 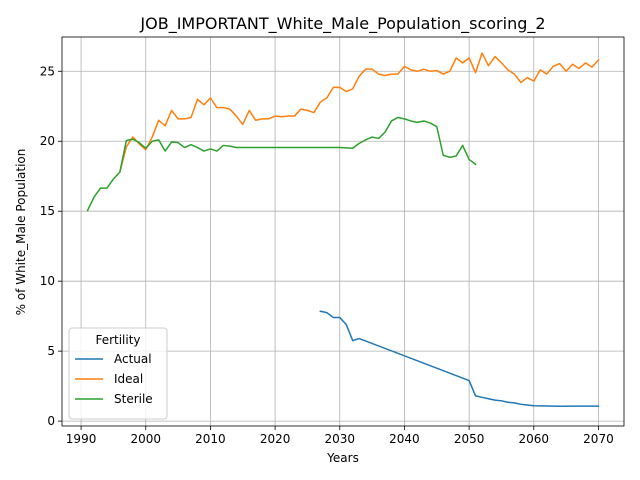 What do you see at coordinates (210, 439) in the screenshot?
I see `x-tick-label: 2010` at bounding box center [210, 439].